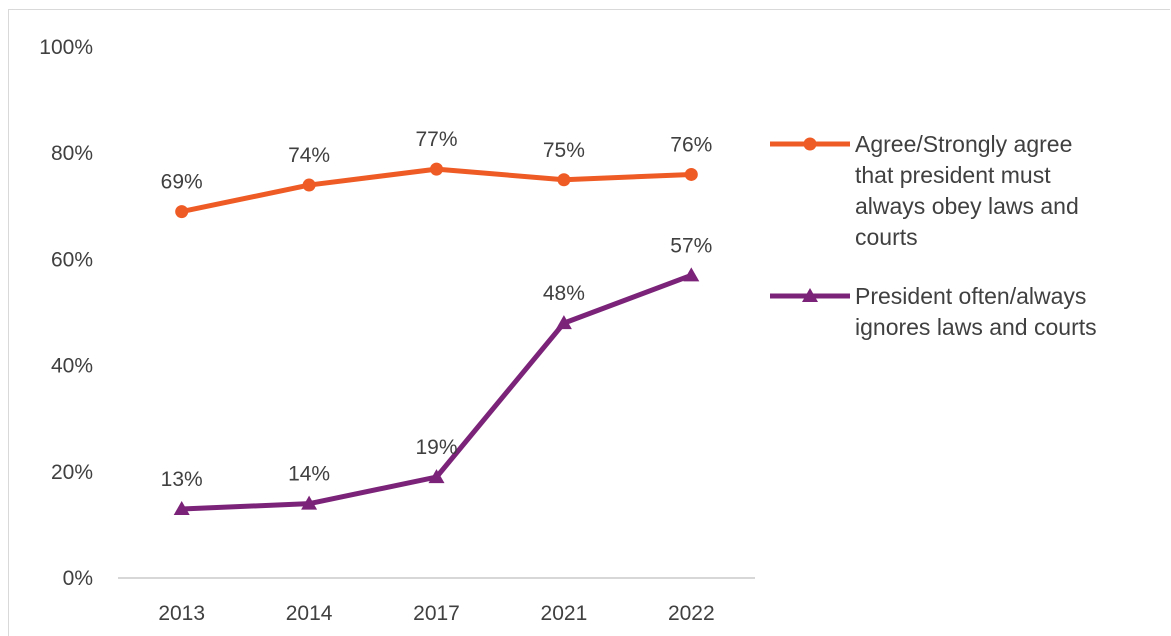 This screenshot has height=636, width=1171. I want to click on data-label: 57%, so click(691, 245).